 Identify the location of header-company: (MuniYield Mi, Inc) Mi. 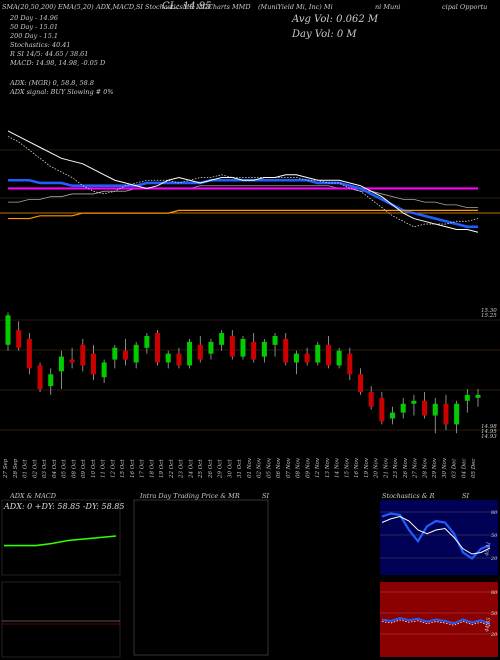
(295, 7).